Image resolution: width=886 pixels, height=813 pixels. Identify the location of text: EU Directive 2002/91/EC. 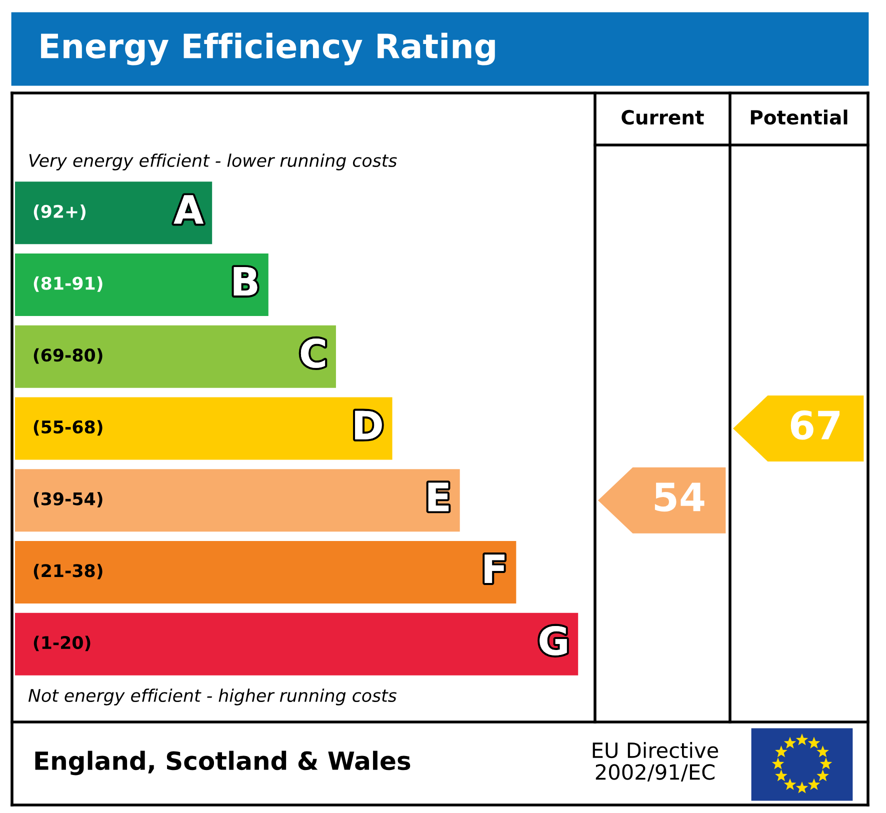
(655, 762).